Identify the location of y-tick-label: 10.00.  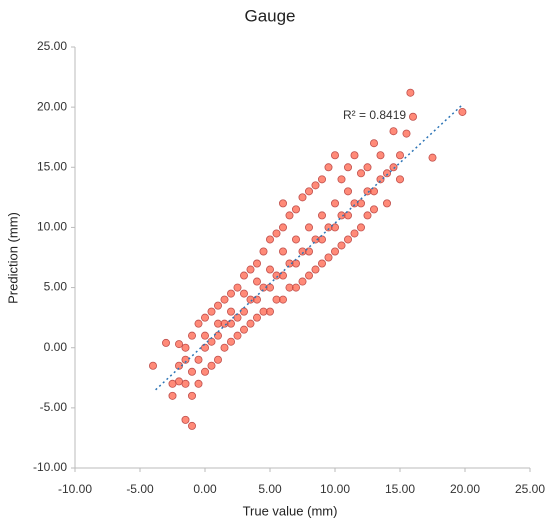
(52, 227).